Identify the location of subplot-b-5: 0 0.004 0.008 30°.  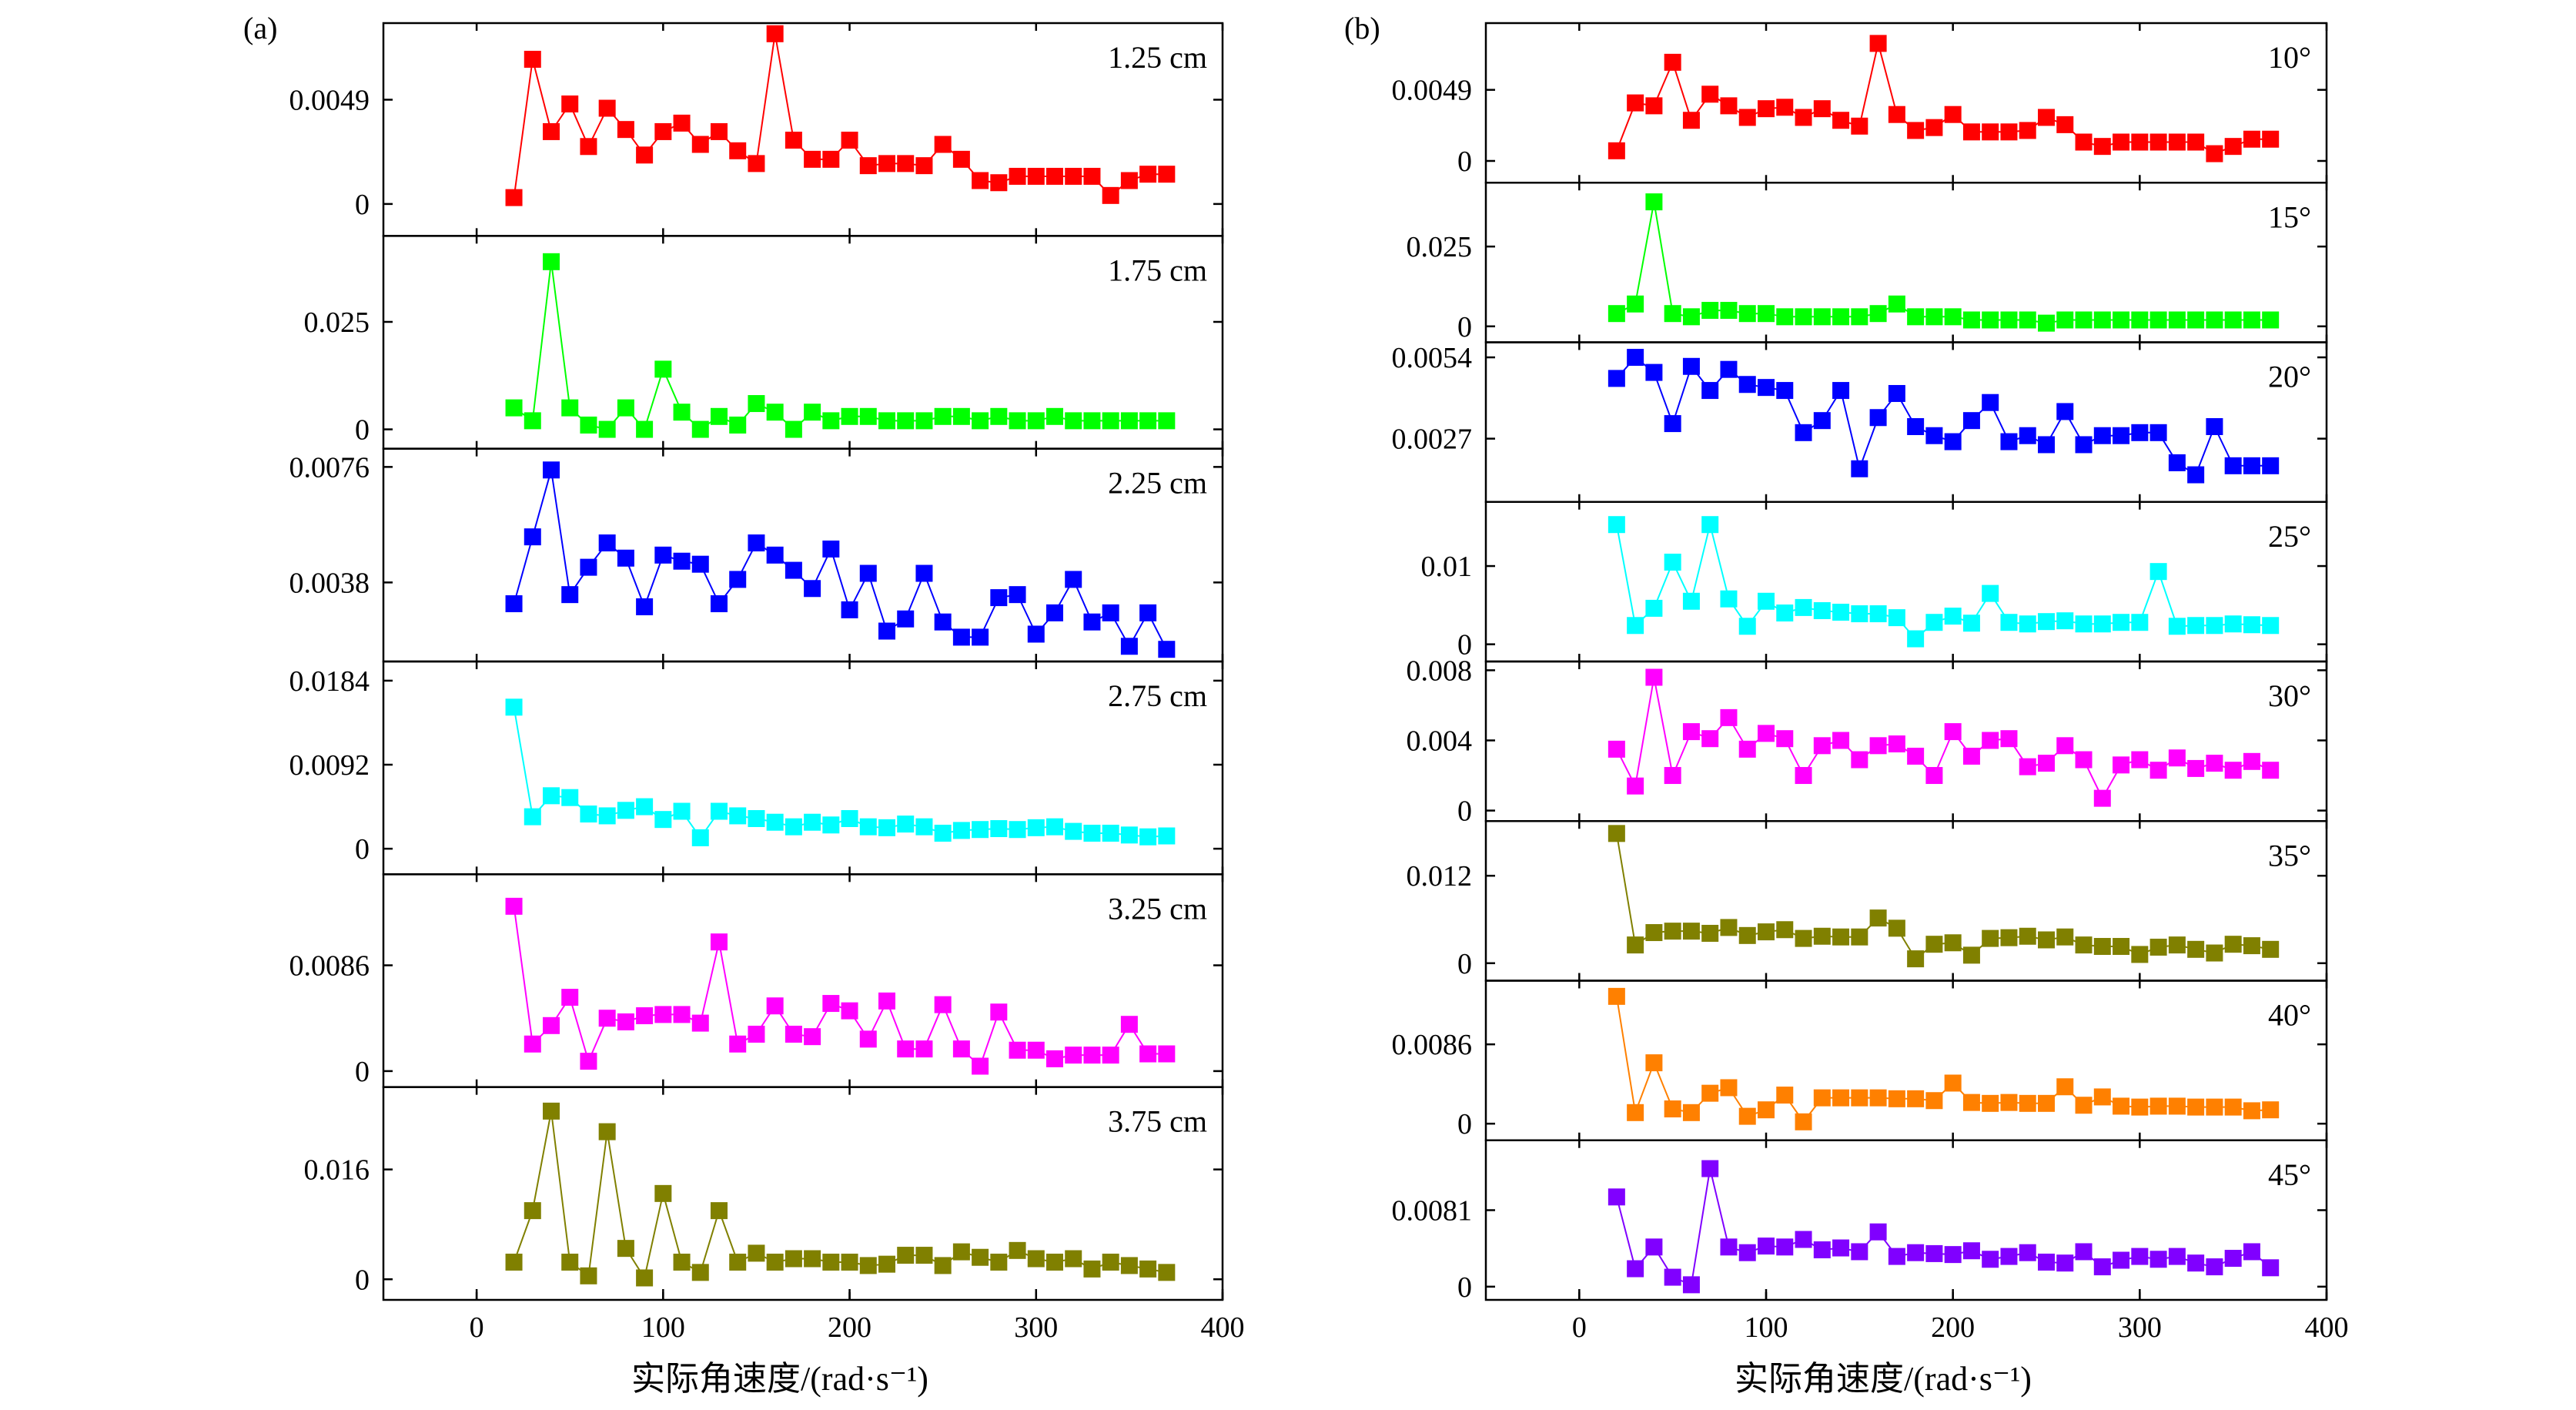
(1868, 741).